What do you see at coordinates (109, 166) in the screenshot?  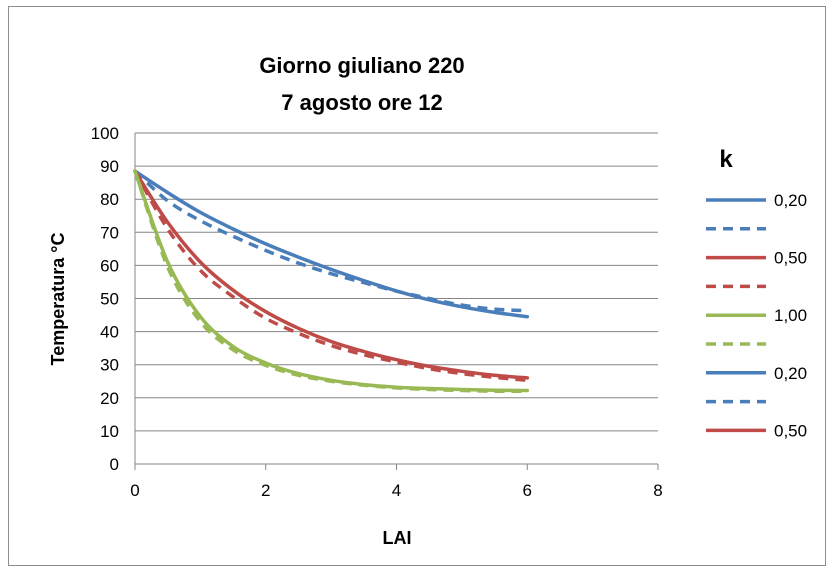 I see `y-tick-label: 90` at bounding box center [109, 166].